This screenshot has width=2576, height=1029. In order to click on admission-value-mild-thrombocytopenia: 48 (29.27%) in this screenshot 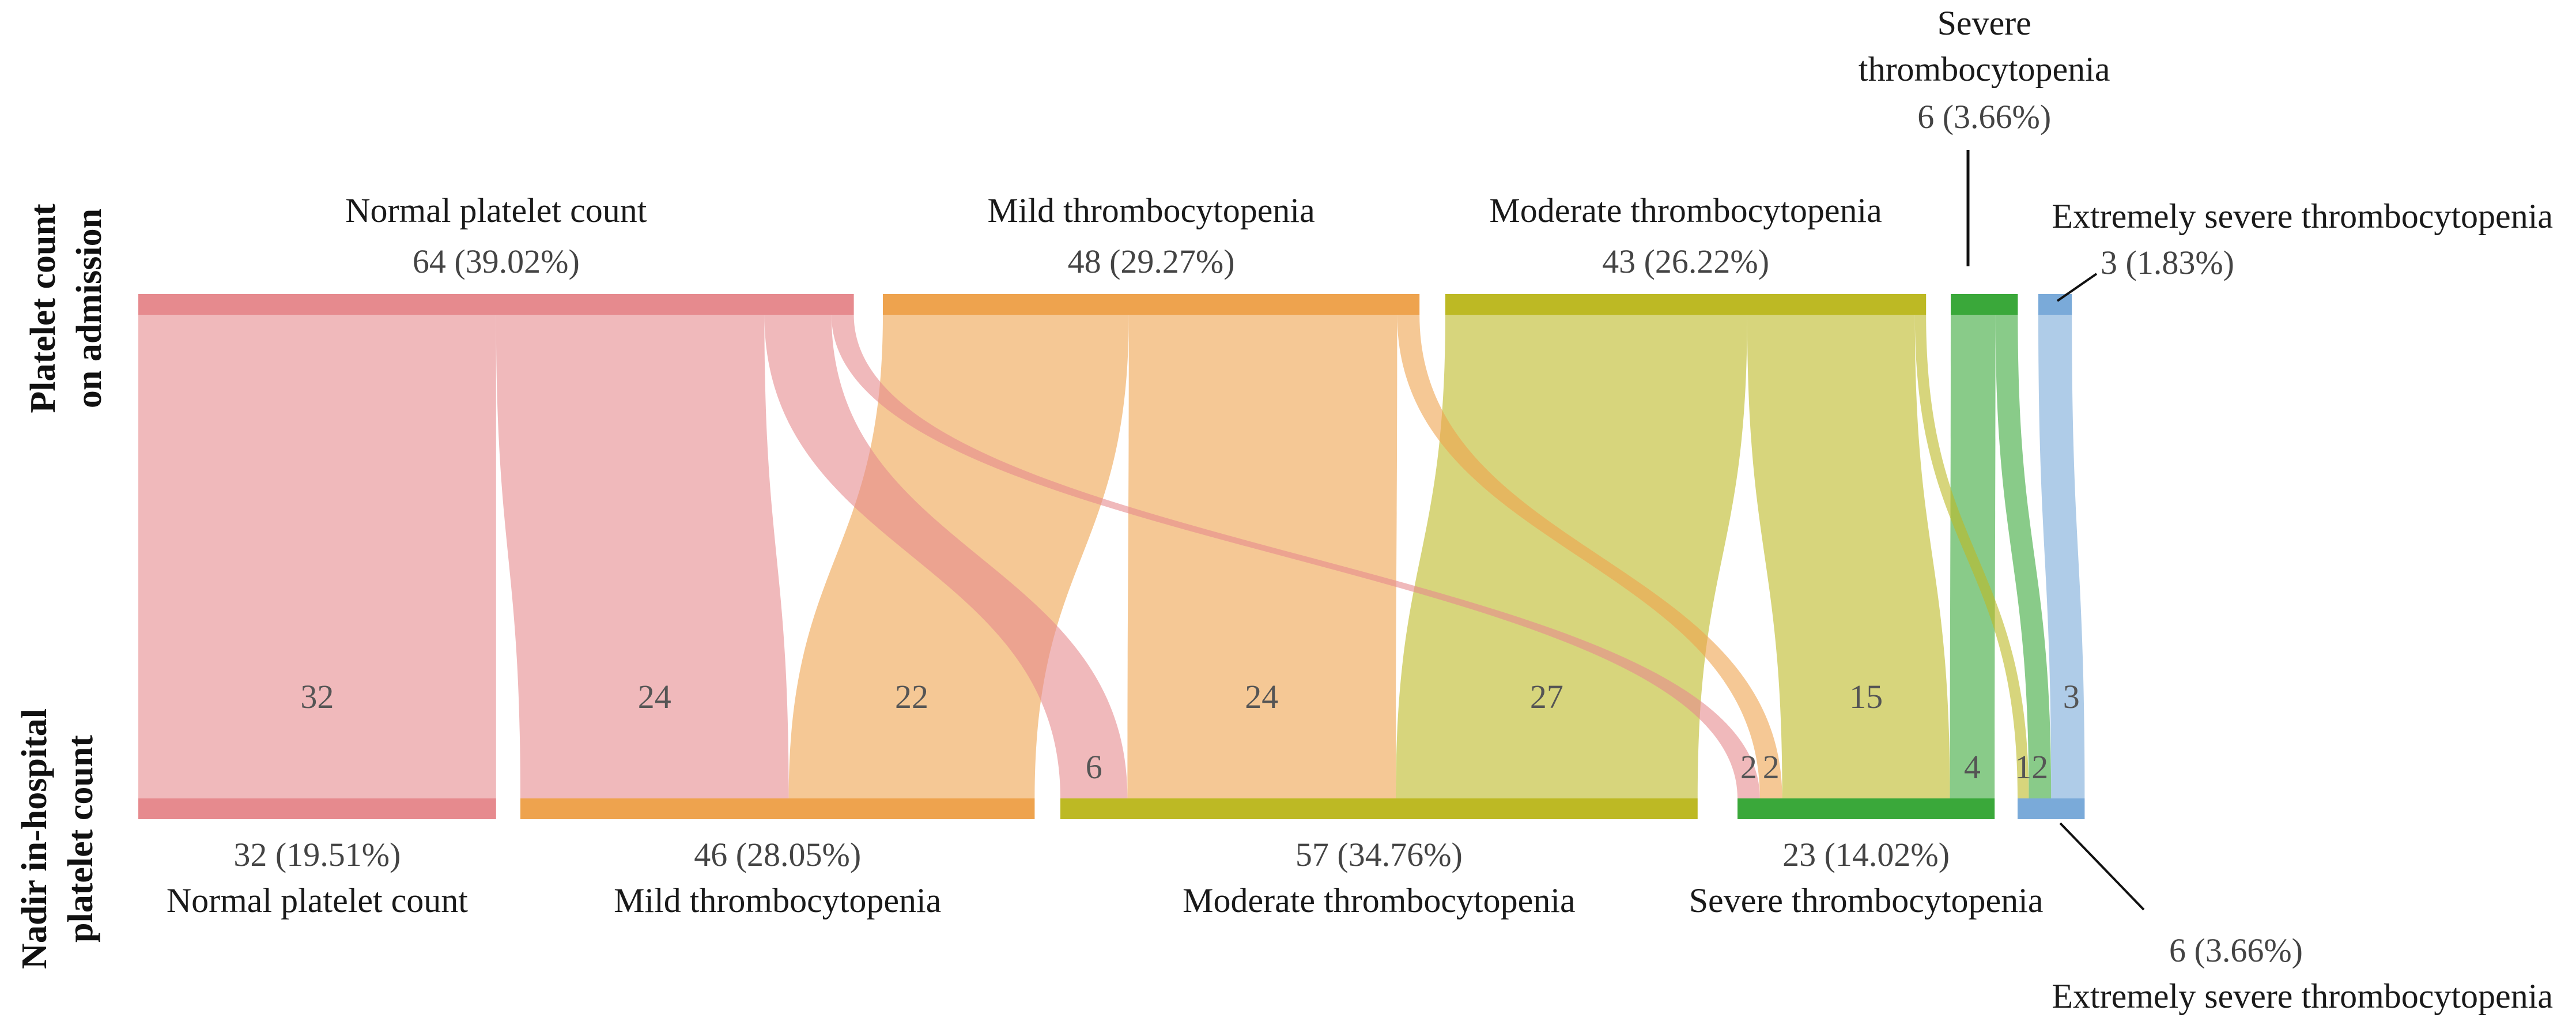, I will do `click(1151, 261)`.